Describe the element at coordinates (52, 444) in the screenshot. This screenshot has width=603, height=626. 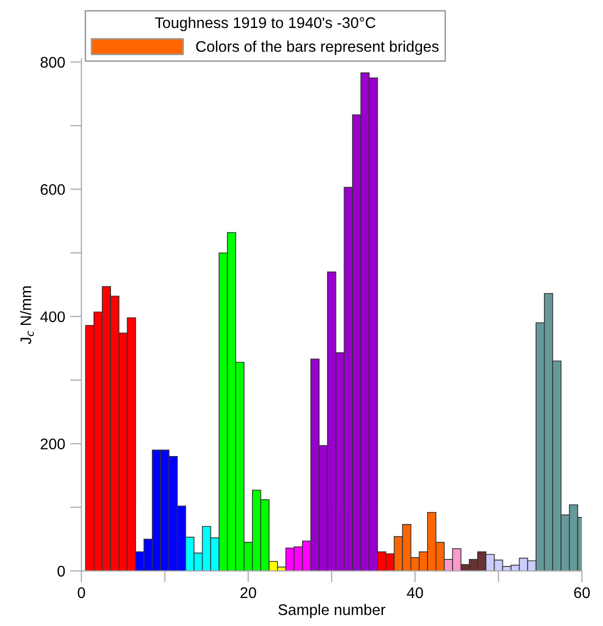
I see `y-tick-label: 200` at that location.